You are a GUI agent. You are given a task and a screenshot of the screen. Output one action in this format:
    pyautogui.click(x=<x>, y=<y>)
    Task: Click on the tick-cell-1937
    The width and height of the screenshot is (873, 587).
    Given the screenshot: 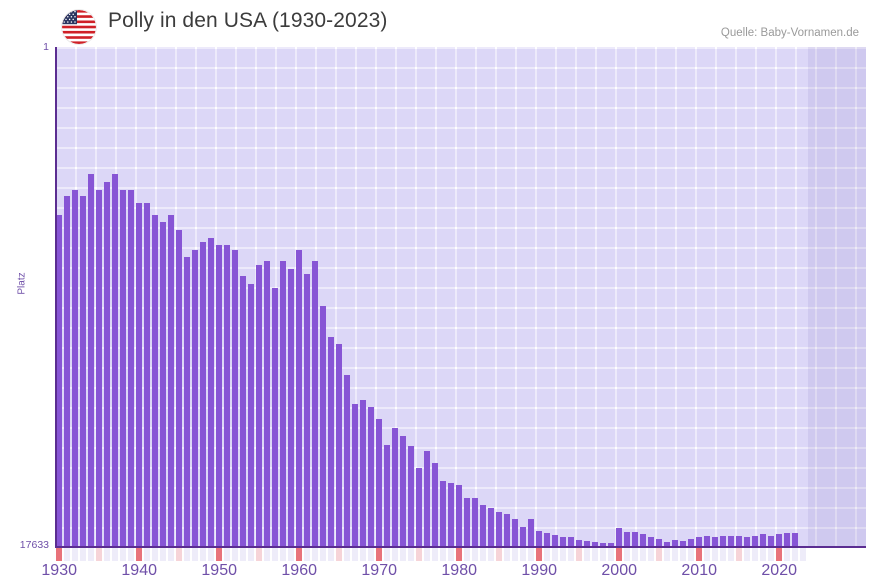 What is the action you would take?
    pyautogui.click(x=115, y=554)
    